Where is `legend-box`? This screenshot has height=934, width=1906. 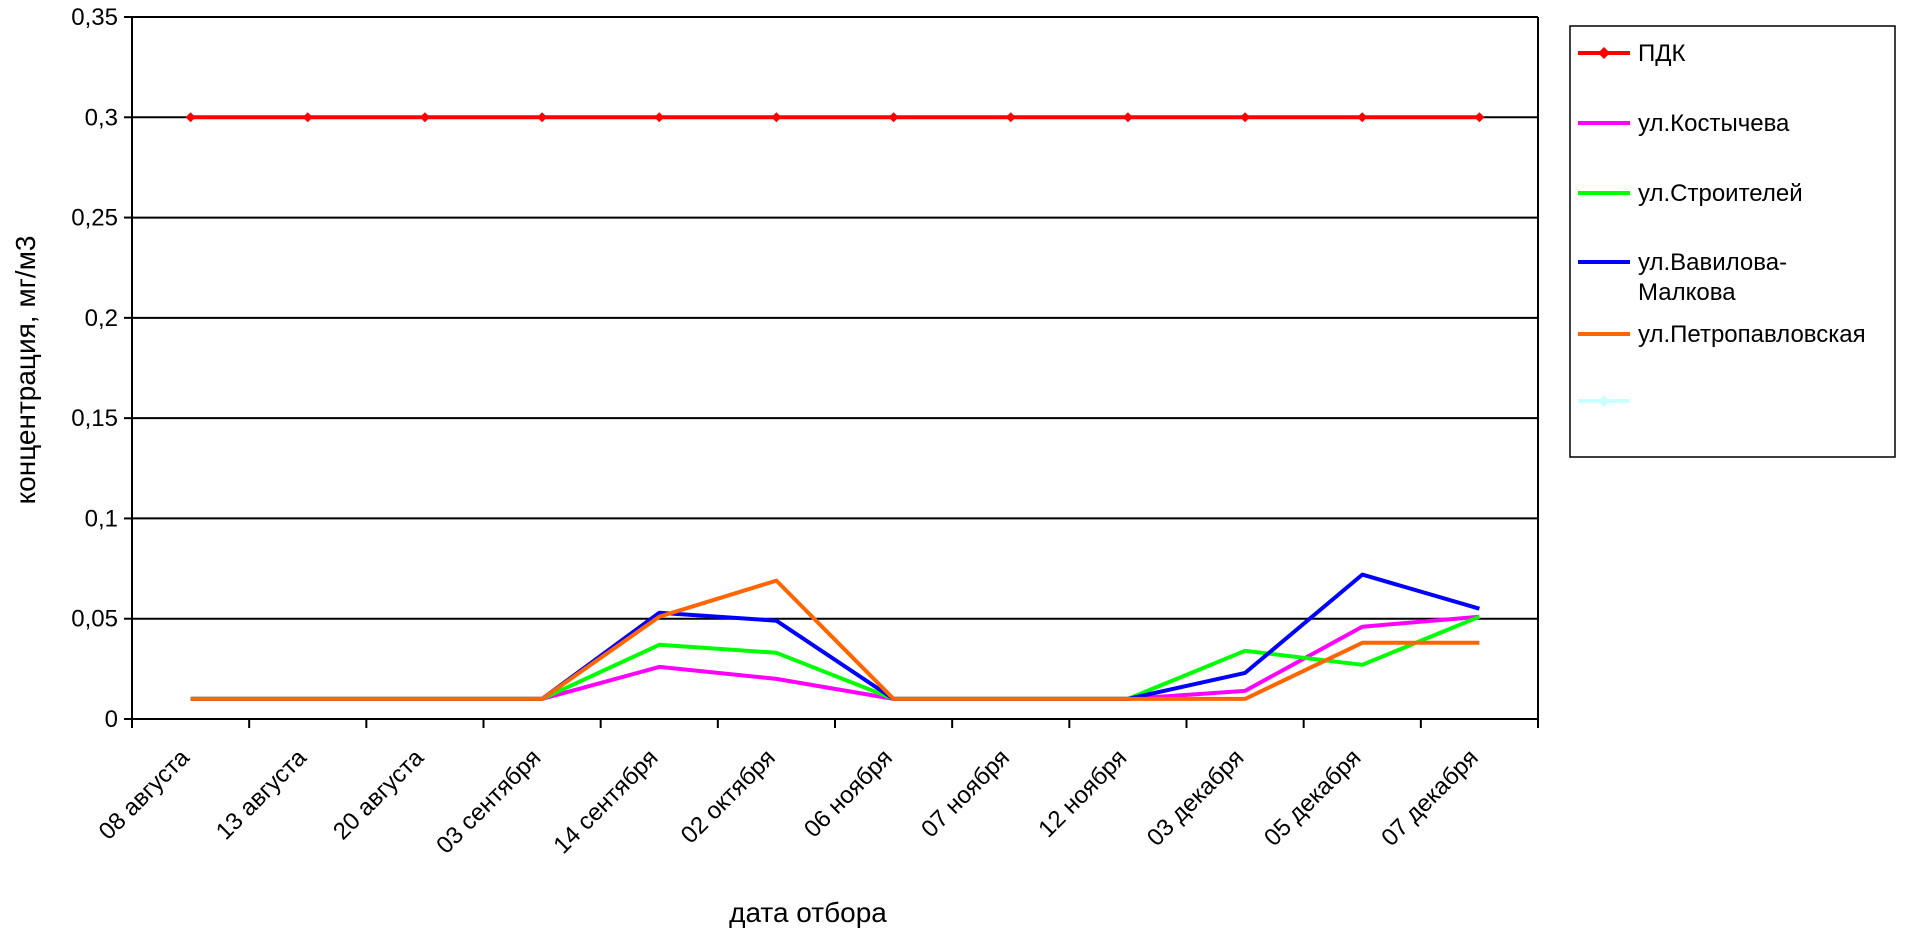 legend-box is located at coordinates (1732, 241).